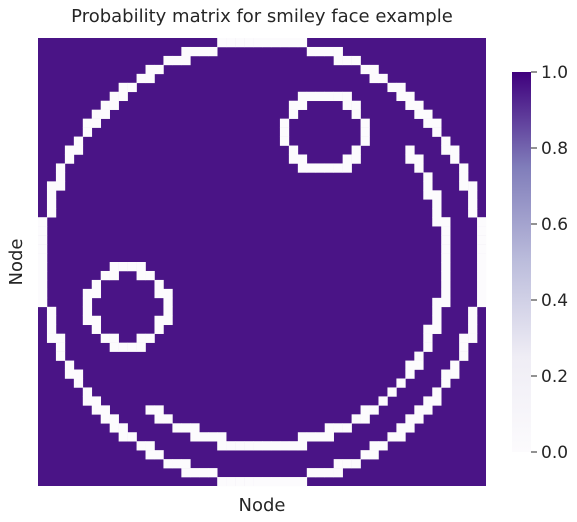 The height and width of the screenshot is (522, 577). What do you see at coordinates (521, 262) in the screenshot?
I see `colorbar` at bounding box center [521, 262].